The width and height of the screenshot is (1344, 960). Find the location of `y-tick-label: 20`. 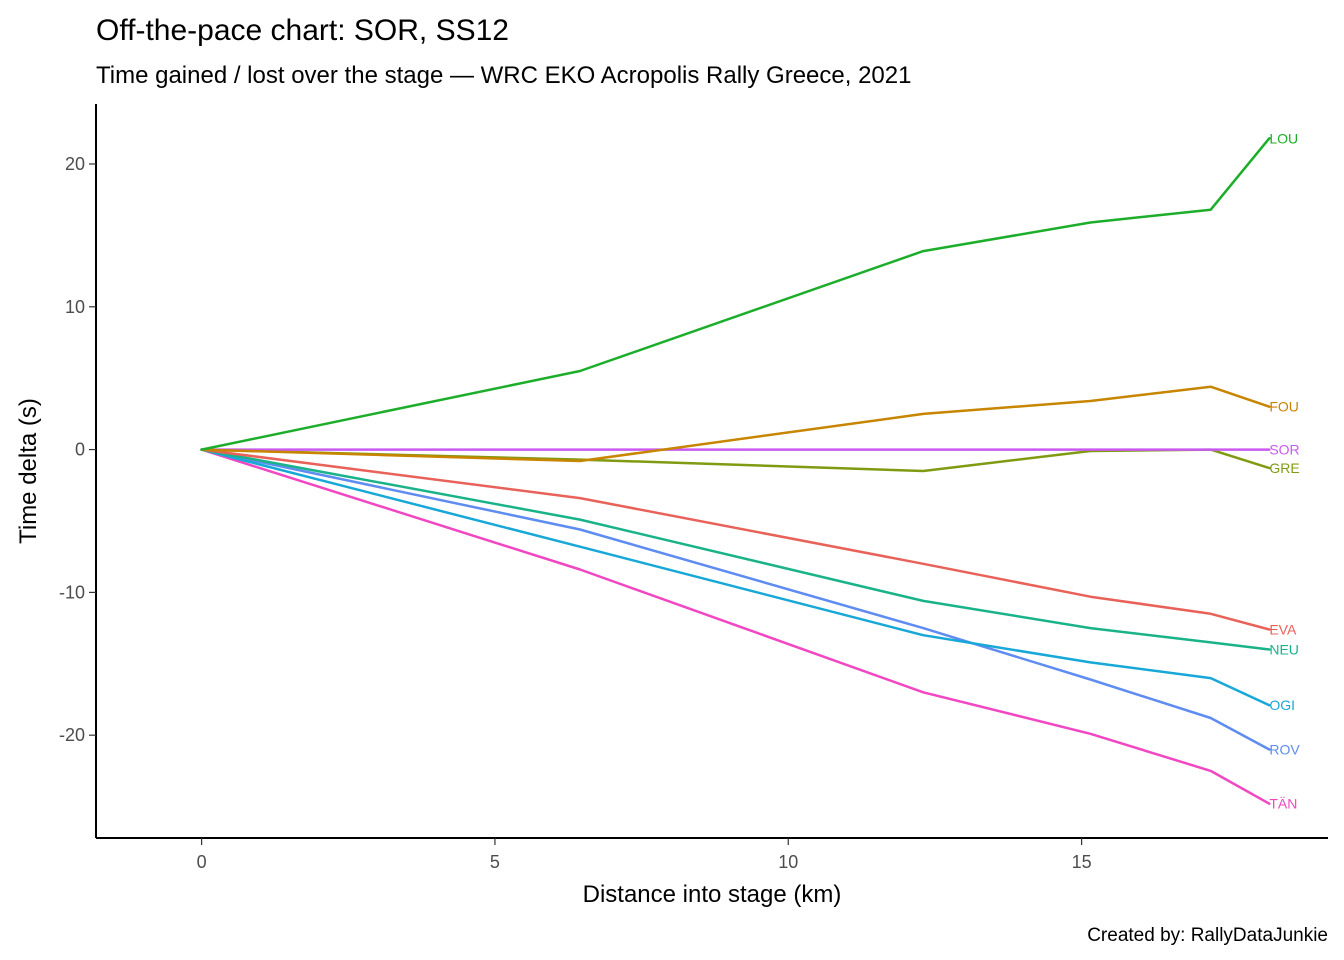

y-tick-label: 20 is located at coordinates (75, 164).